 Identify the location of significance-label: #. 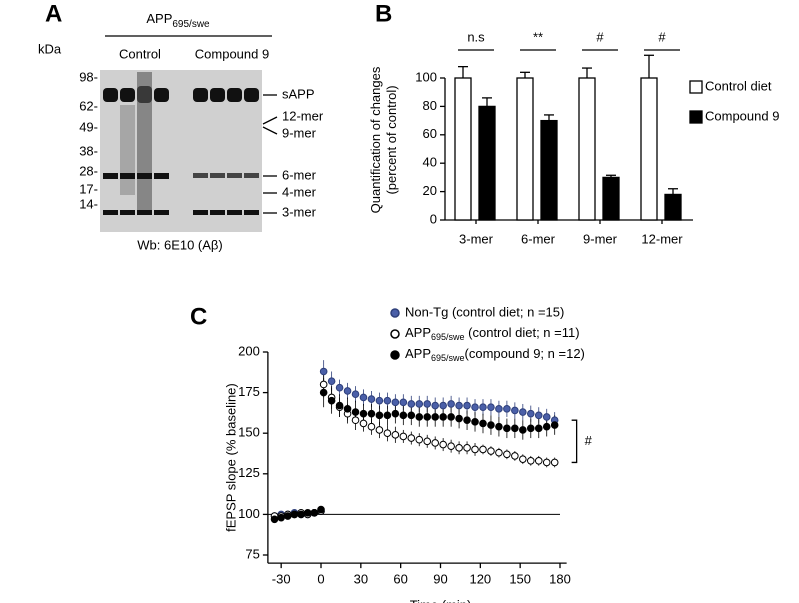
(662, 36).